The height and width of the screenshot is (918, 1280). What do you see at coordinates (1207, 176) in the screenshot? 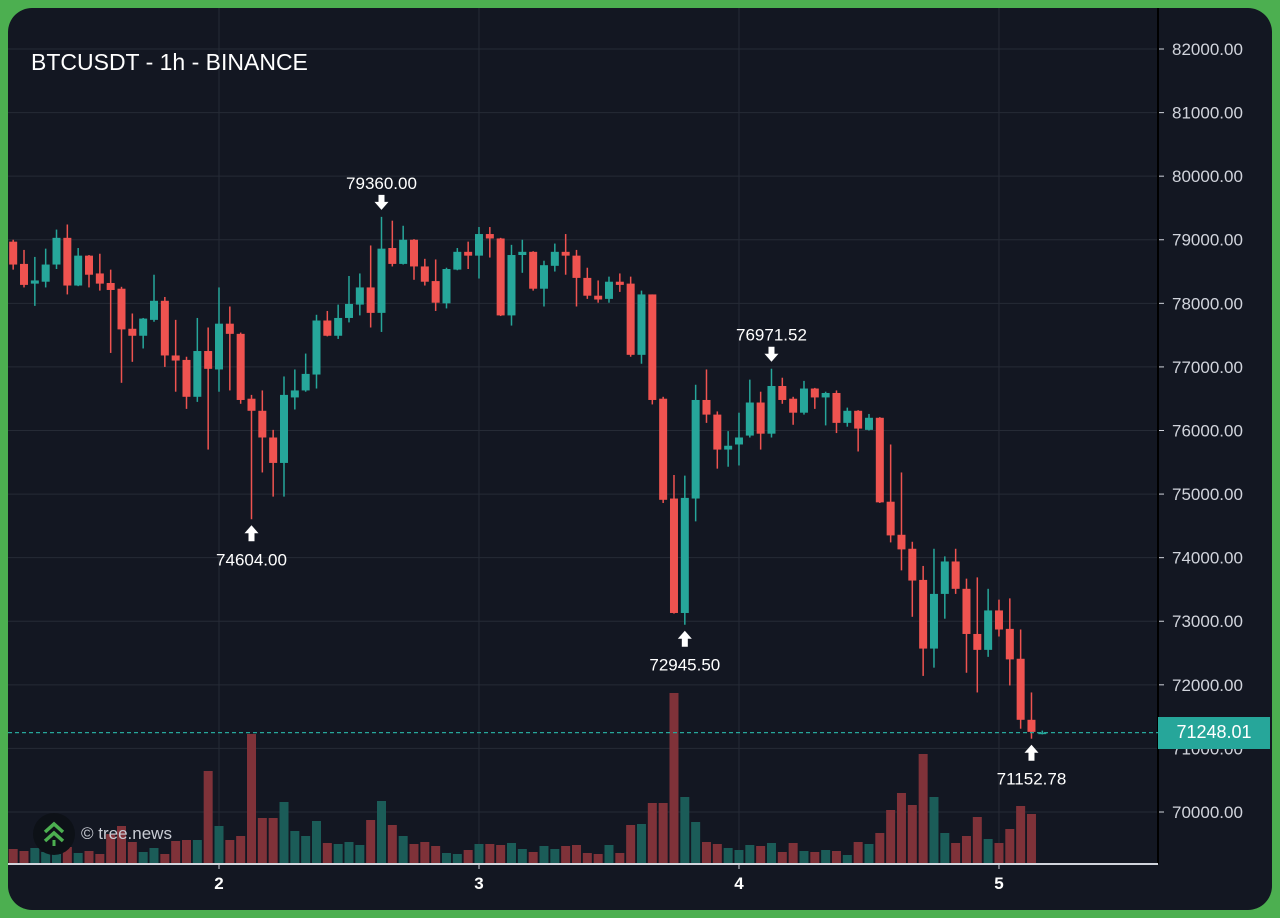
I see `y-tick-label: 80000.00` at bounding box center [1207, 176].